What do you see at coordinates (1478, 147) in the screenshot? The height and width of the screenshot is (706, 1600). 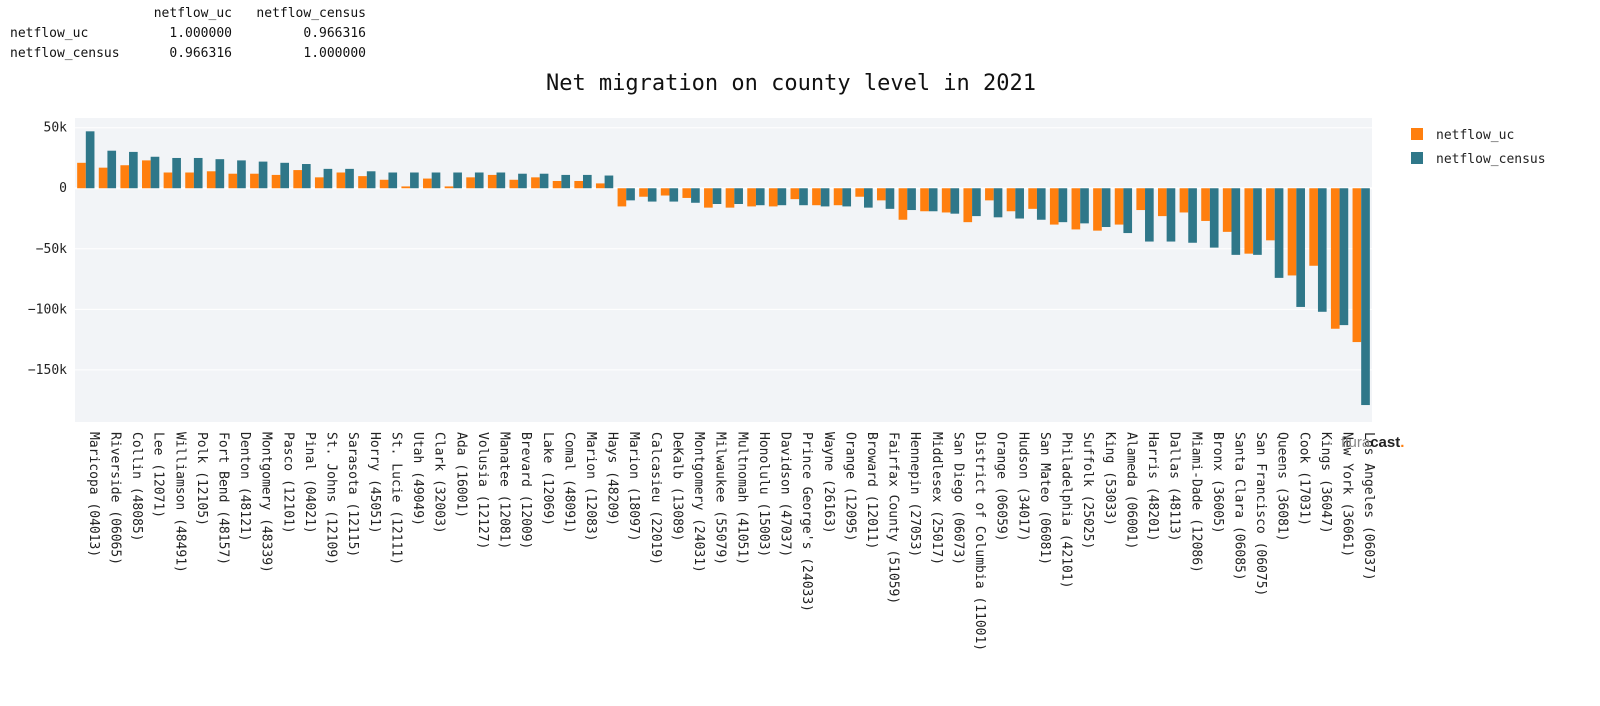 I see `legend: netflow_uc netflow_census` at bounding box center [1478, 147].